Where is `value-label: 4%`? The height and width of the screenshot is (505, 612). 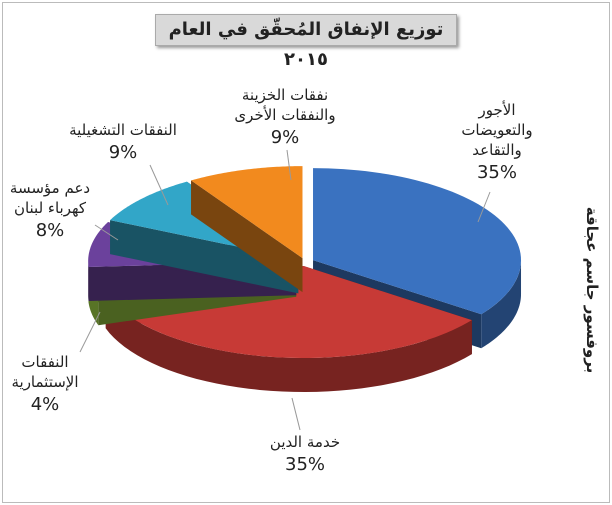 value-label: 4% is located at coordinates (45, 404).